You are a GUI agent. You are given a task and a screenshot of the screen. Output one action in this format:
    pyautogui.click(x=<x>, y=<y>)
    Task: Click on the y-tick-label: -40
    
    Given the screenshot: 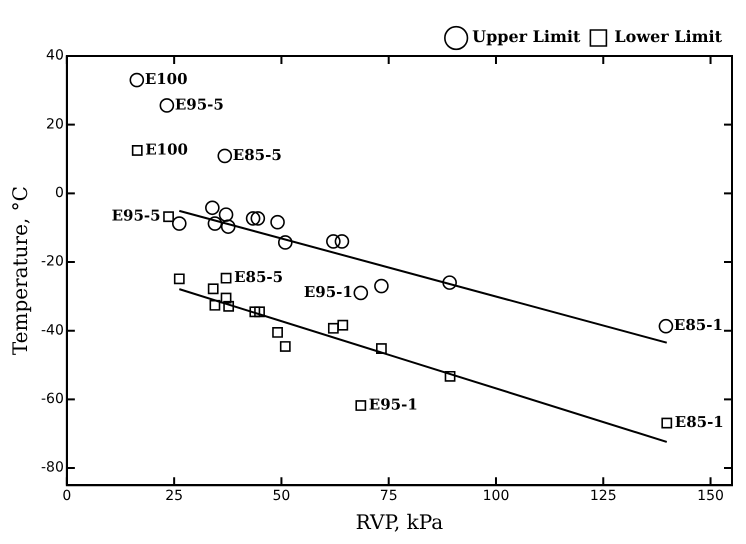 What is the action you would take?
    pyautogui.click(x=52, y=330)
    